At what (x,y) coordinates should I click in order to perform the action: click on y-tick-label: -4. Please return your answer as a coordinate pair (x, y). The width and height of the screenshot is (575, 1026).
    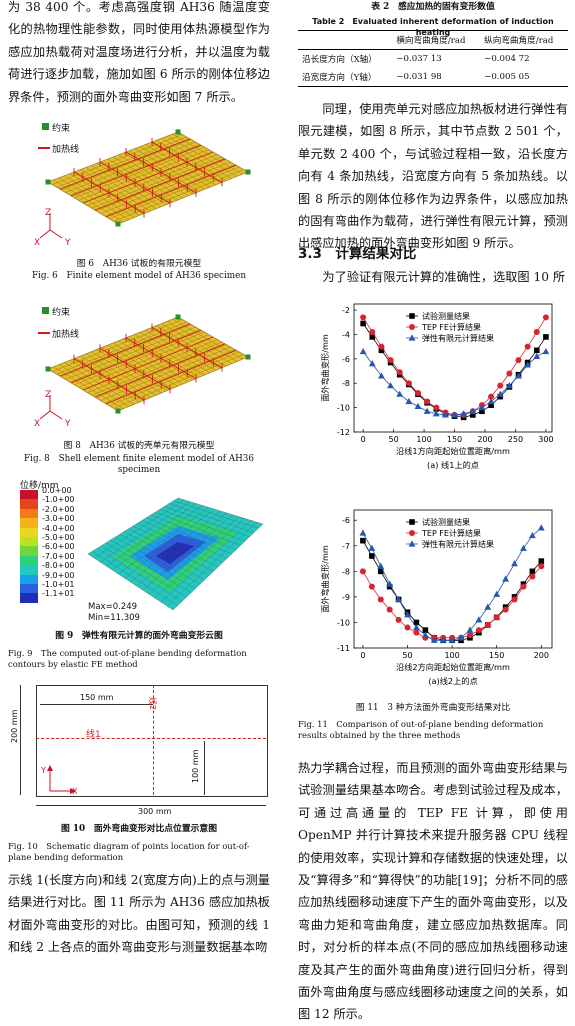
    Looking at the image, I should click on (346, 334).